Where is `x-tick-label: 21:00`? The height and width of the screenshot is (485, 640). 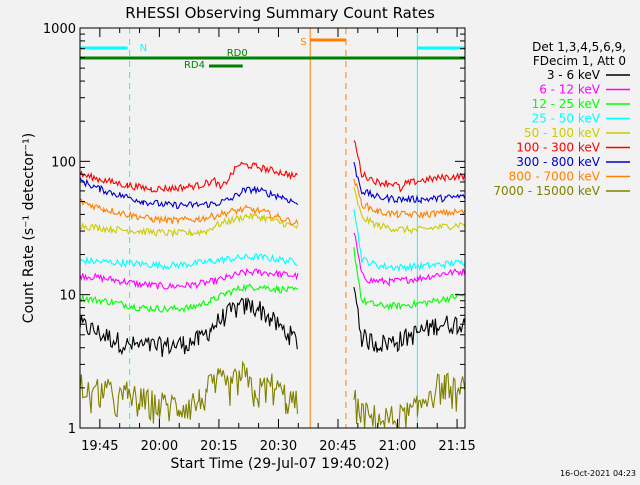 x-tick-label: 21:00 is located at coordinates (397, 446).